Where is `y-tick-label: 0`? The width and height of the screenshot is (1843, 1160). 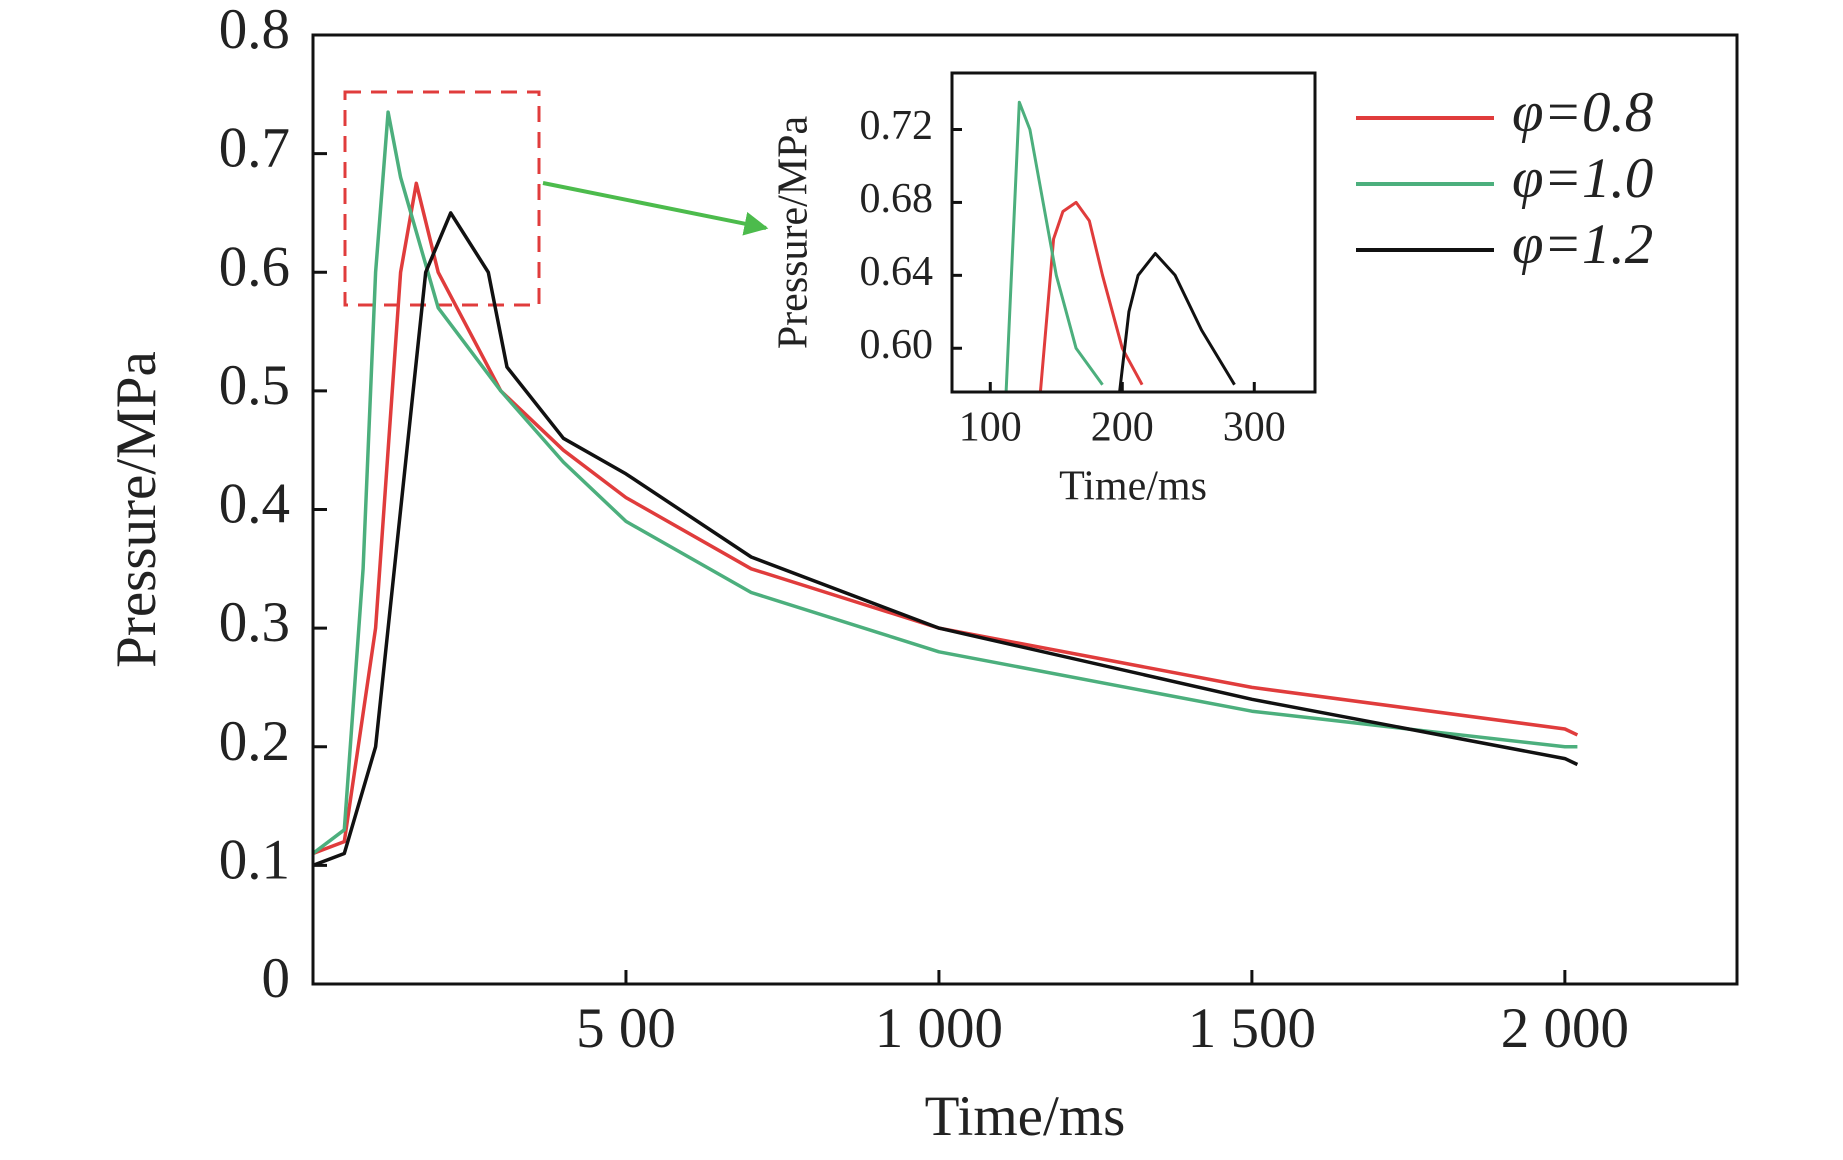 y-tick-label: 0 is located at coordinates (276, 978).